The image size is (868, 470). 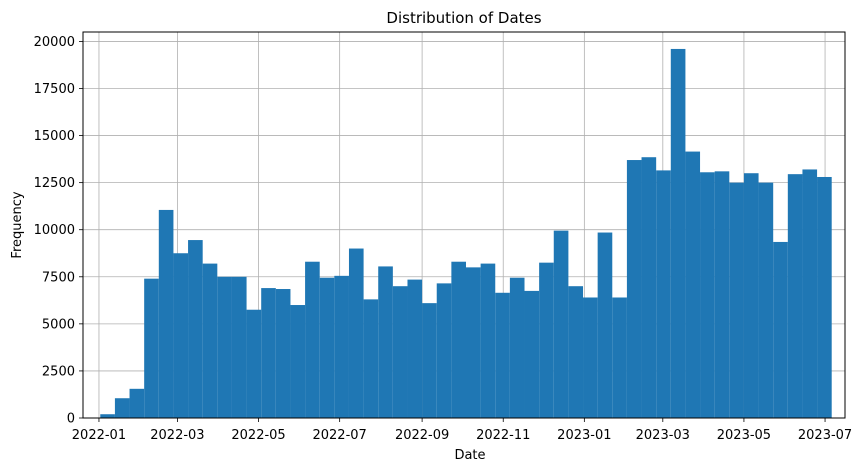 What do you see at coordinates (54, 89) in the screenshot?
I see `y-tick-label: 17500` at bounding box center [54, 89].